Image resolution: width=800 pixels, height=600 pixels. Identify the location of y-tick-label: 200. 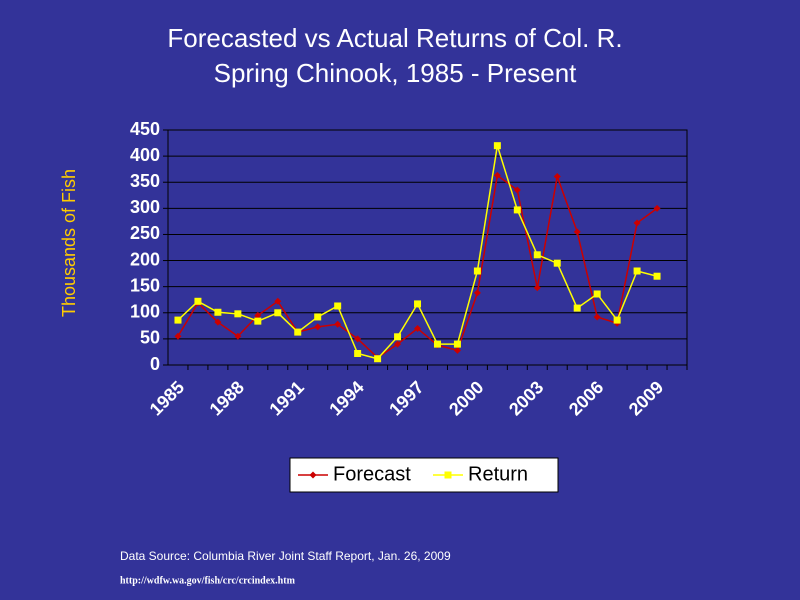
(145, 259).